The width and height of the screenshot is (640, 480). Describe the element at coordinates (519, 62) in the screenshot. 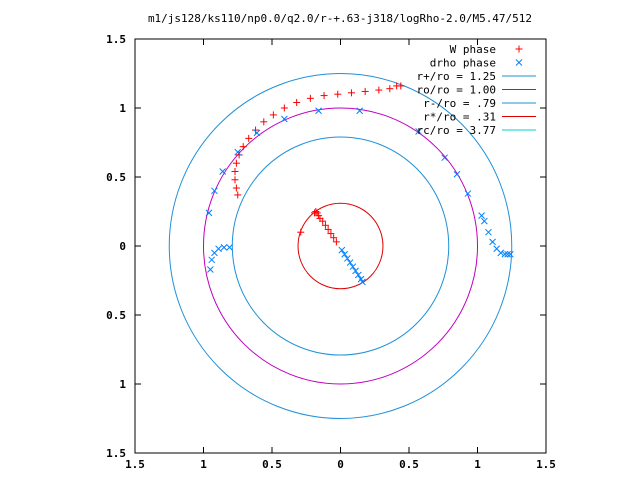

I see `legend-marker-cross` at that location.